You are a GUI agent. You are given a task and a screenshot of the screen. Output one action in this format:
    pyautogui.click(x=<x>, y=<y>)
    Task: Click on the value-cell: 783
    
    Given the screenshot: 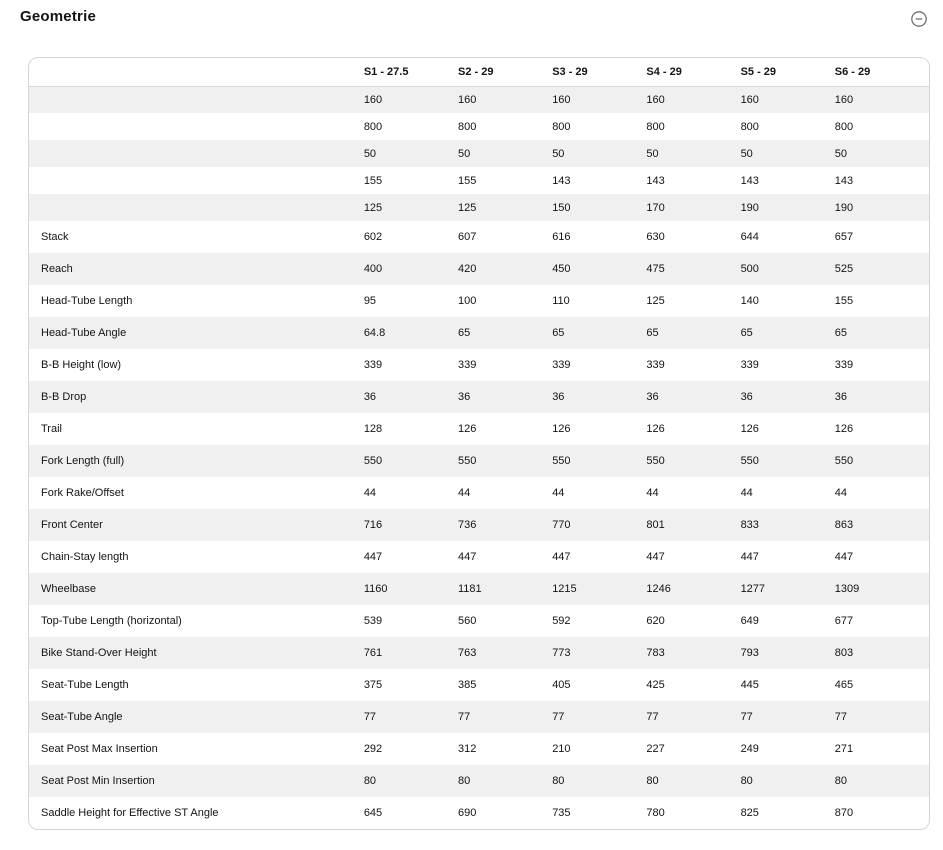 What is the action you would take?
    pyautogui.click(x=655, y=653)
    